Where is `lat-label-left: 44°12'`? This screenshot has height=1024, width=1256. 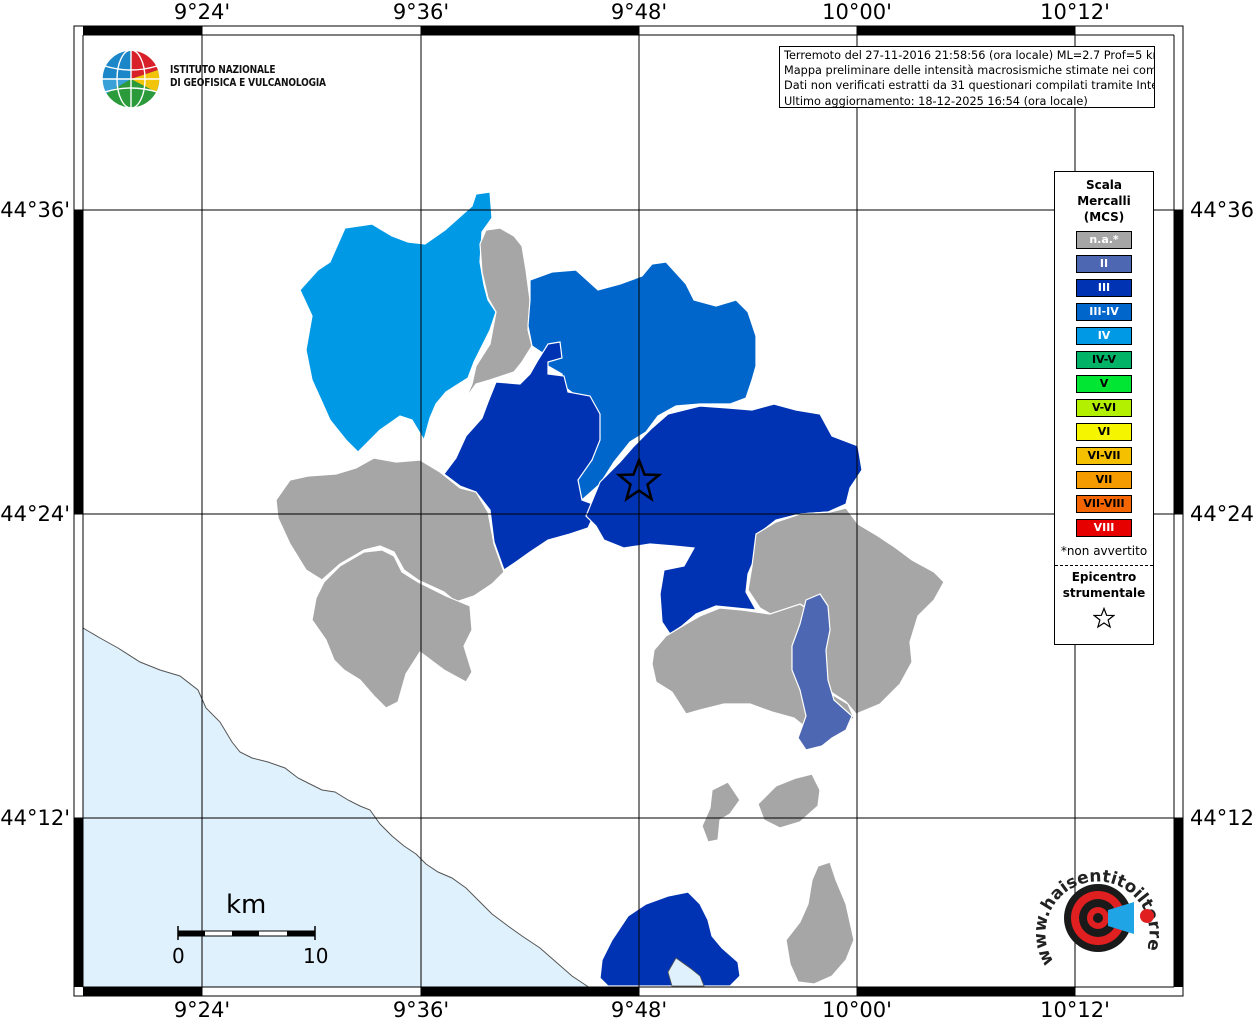
lat-label-left: 44°12' is located at coordinates (35, 818).